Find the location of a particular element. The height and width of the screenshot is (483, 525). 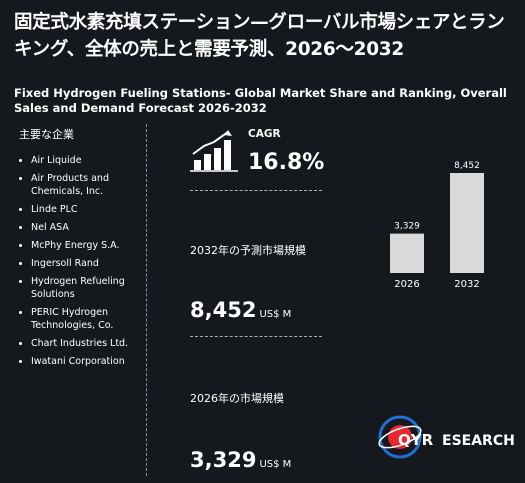

growth-chart-icon is located at coordinates (214, 151).